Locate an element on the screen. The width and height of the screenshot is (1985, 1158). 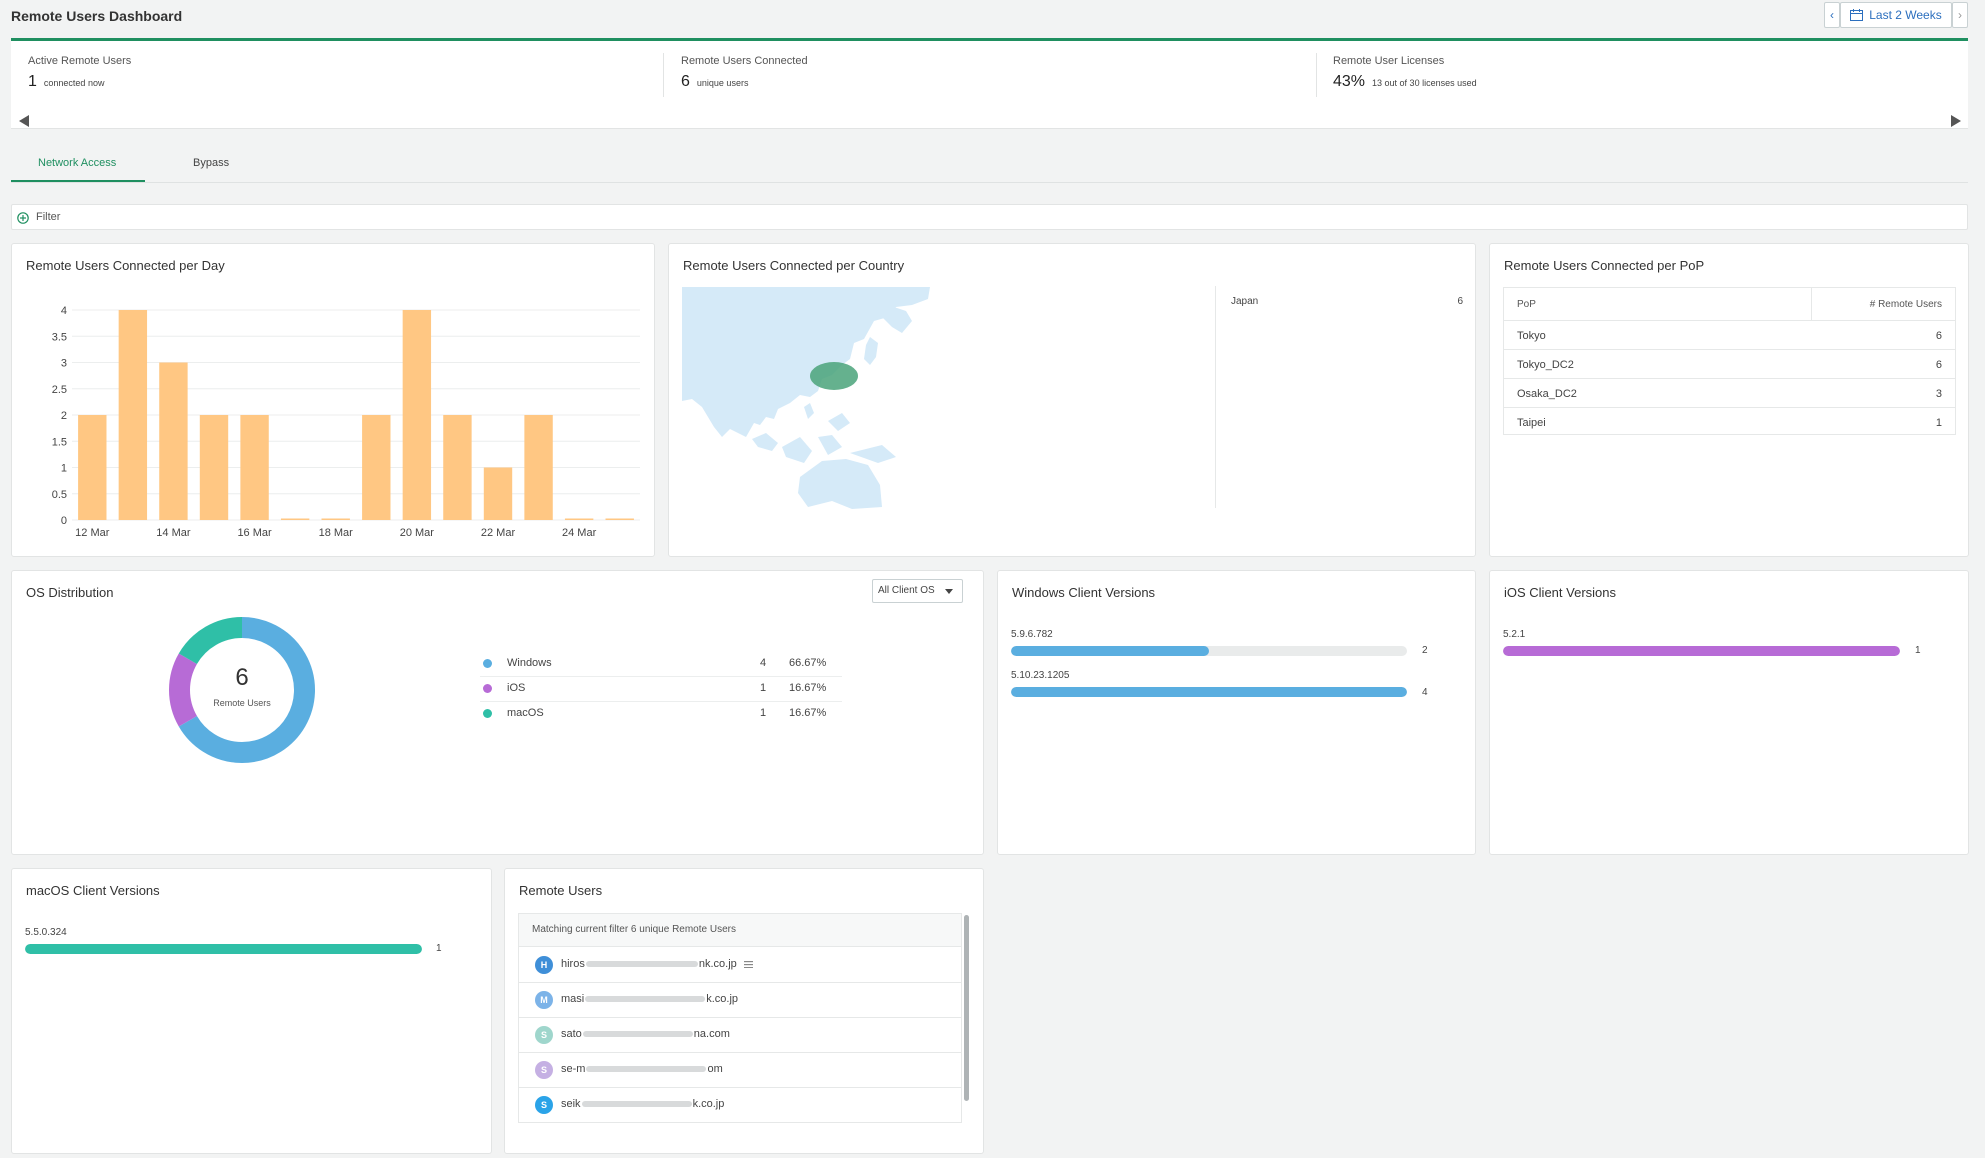
tab-bypass: Bypass is located at coordinates (211, 163).